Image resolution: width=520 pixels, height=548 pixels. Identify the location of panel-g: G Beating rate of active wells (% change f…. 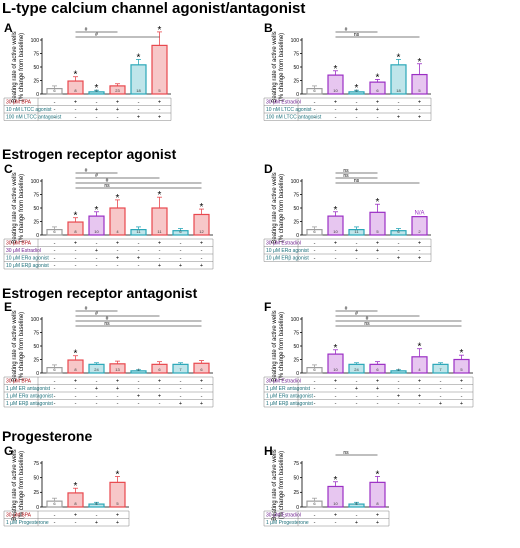
(129, 494).